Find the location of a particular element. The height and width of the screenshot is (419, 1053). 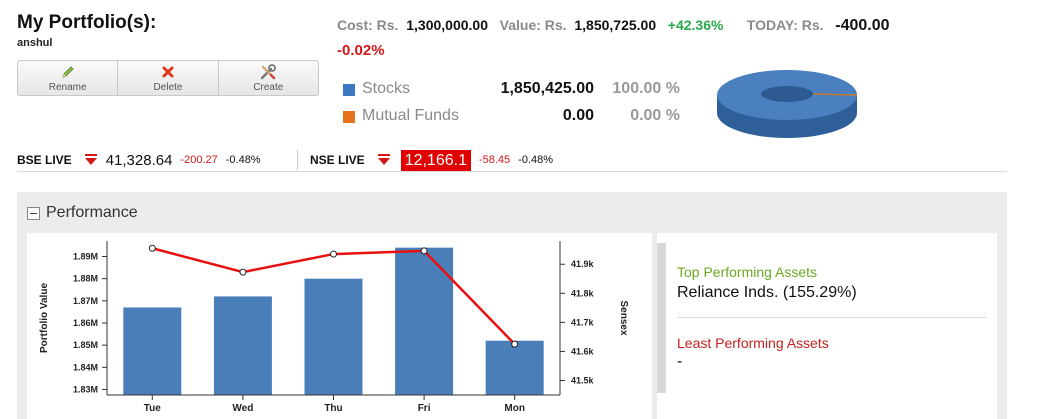

sensex-point-mon is located at coordinates (515, 344).